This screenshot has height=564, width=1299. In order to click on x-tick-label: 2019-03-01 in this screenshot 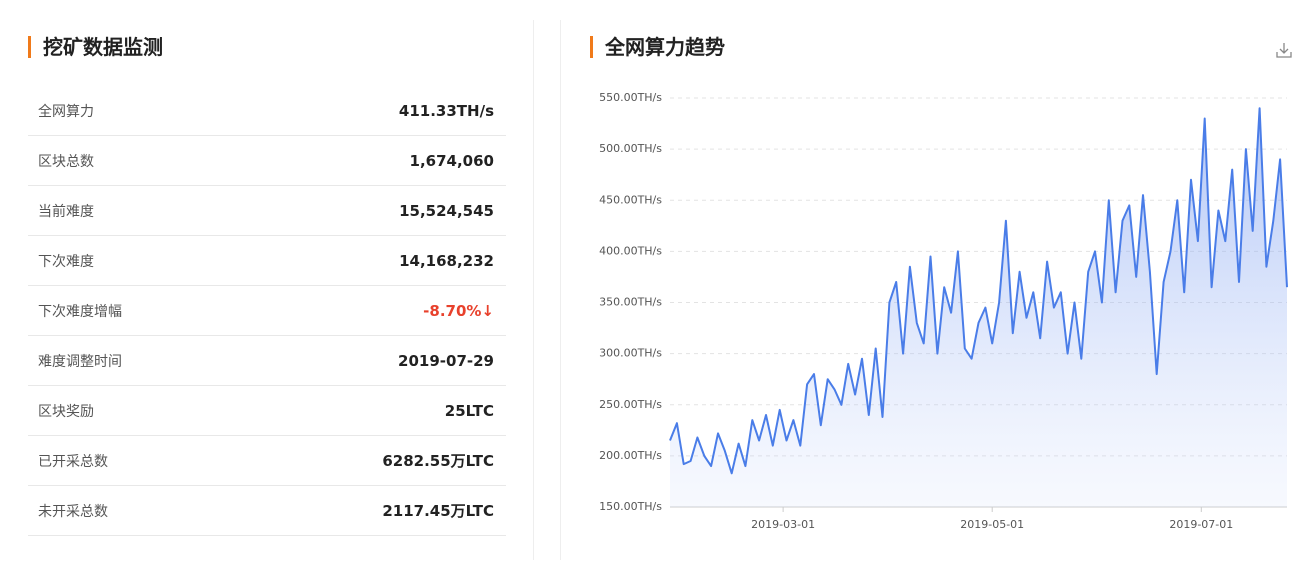, I will do `click(783, 524)`.